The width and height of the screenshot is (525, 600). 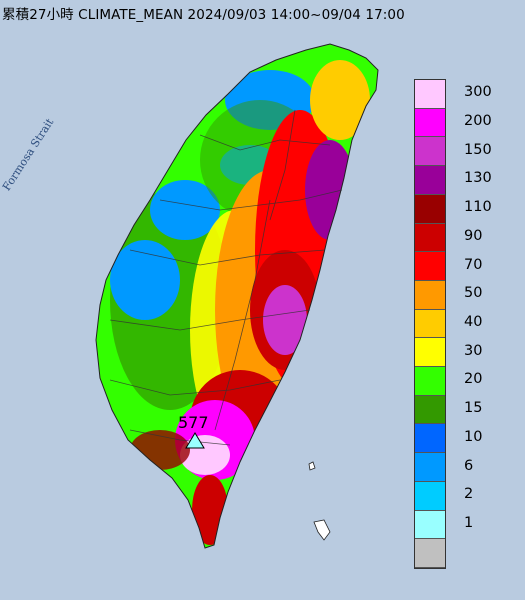 I want to click on legend-label: 20, so click(x=473, y=379).